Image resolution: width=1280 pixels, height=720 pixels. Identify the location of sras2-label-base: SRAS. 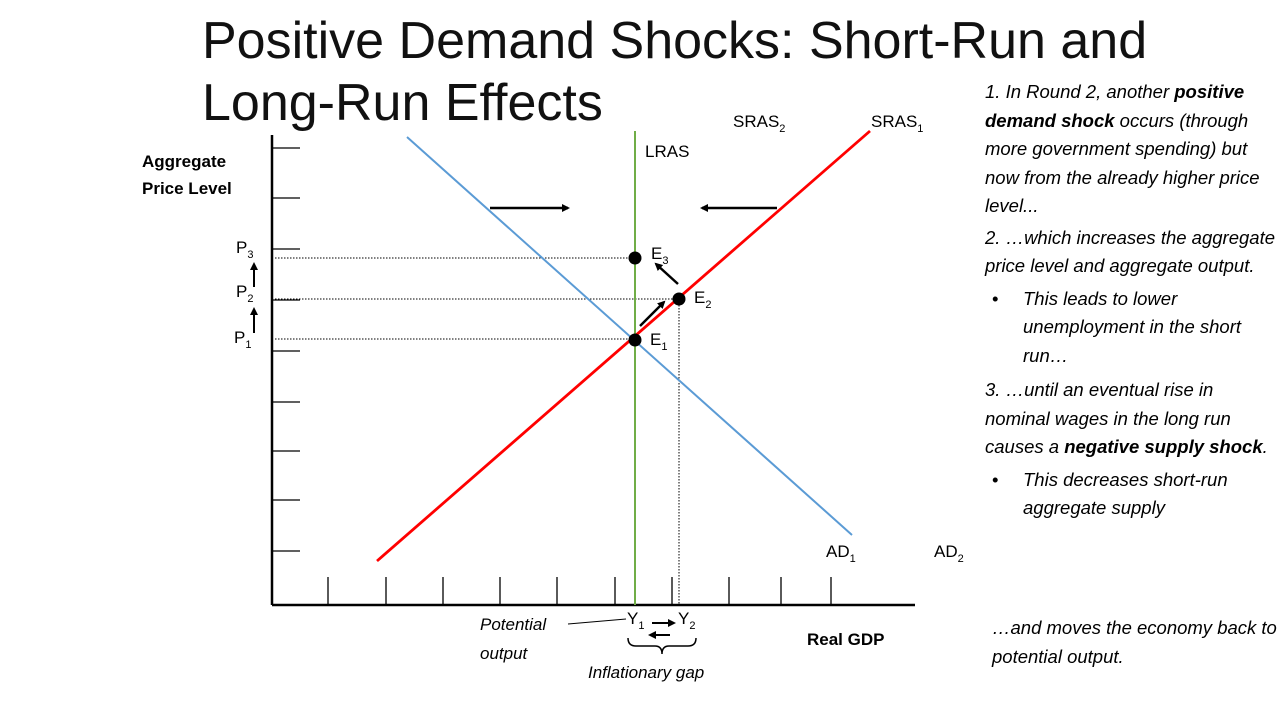
(756, 121).